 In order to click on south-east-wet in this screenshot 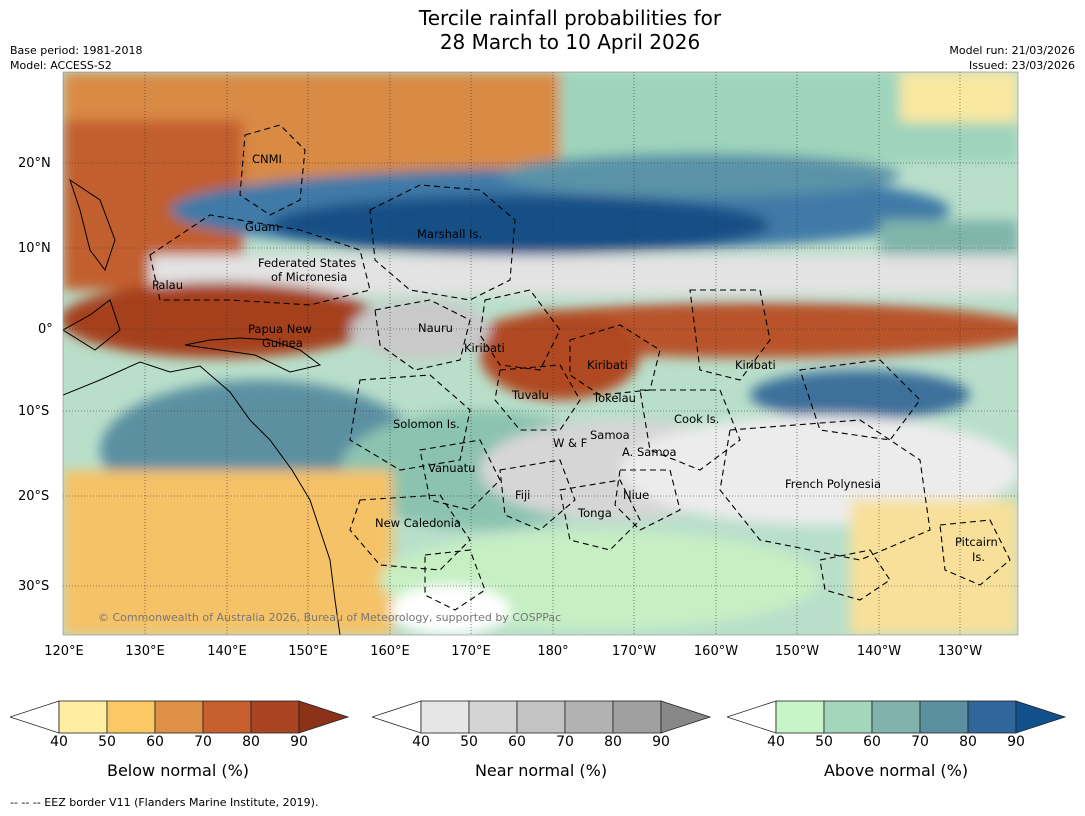, I will do `click(860, 395)`.